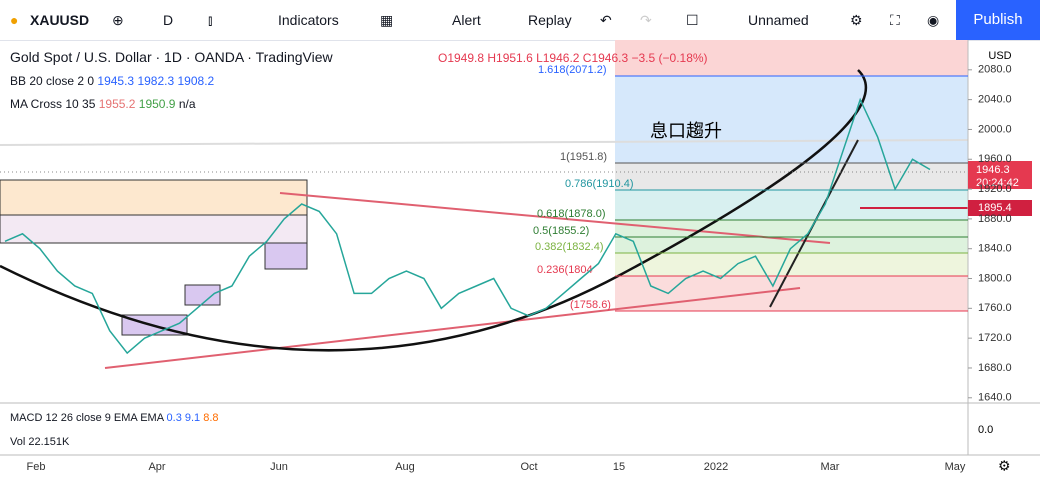 Image resolution: width=1040 pixels, height=485 pixels. I want to click on bb-legend: BB 20 close 2 0 1945.3 1982.3 1908.2, so click(112, 81).